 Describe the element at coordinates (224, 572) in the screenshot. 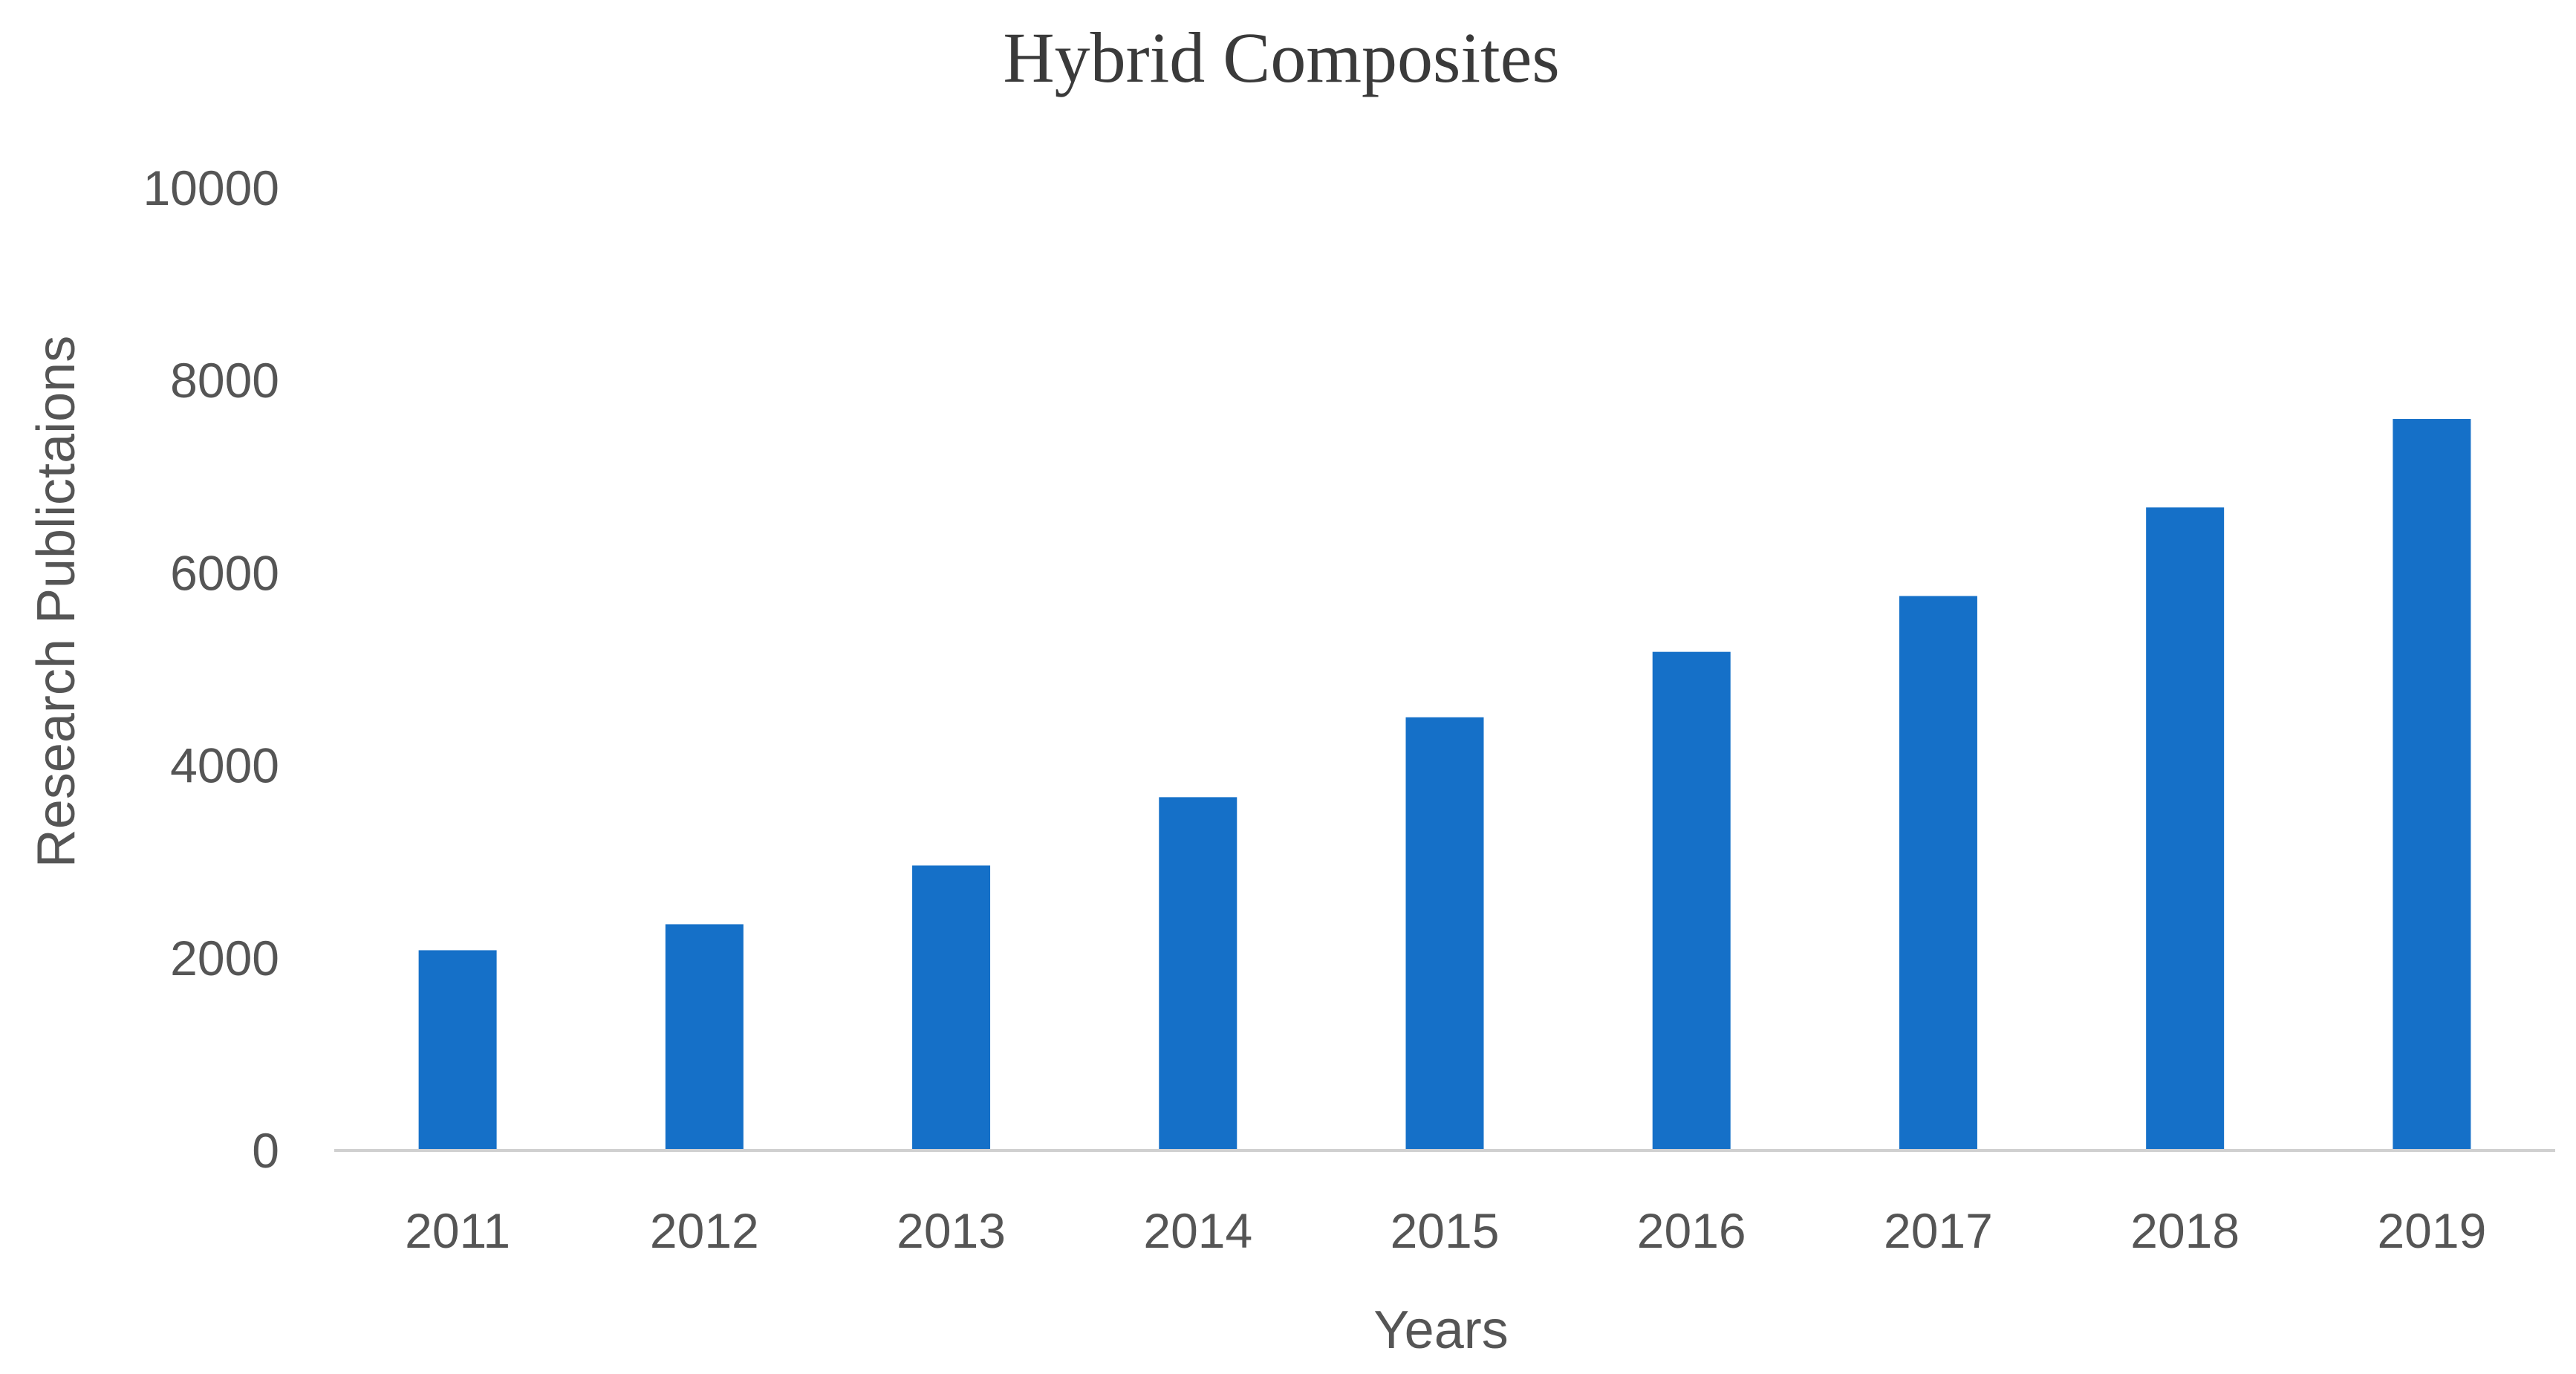

I see `y-tick-label: 6000` at that location.